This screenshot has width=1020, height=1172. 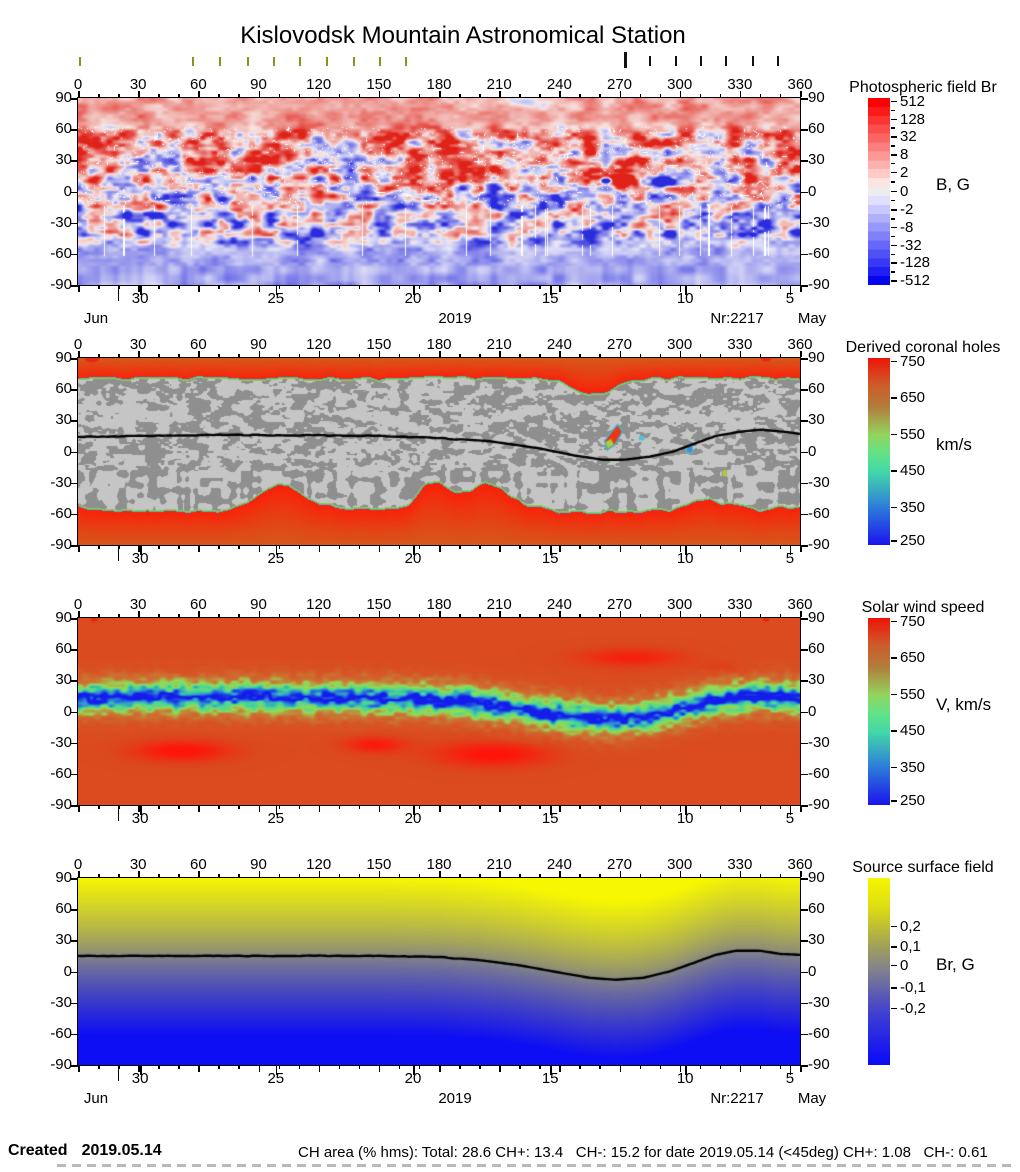 I want to click on colorbar-tick-label: 0,2, so click(x=910, y=926).